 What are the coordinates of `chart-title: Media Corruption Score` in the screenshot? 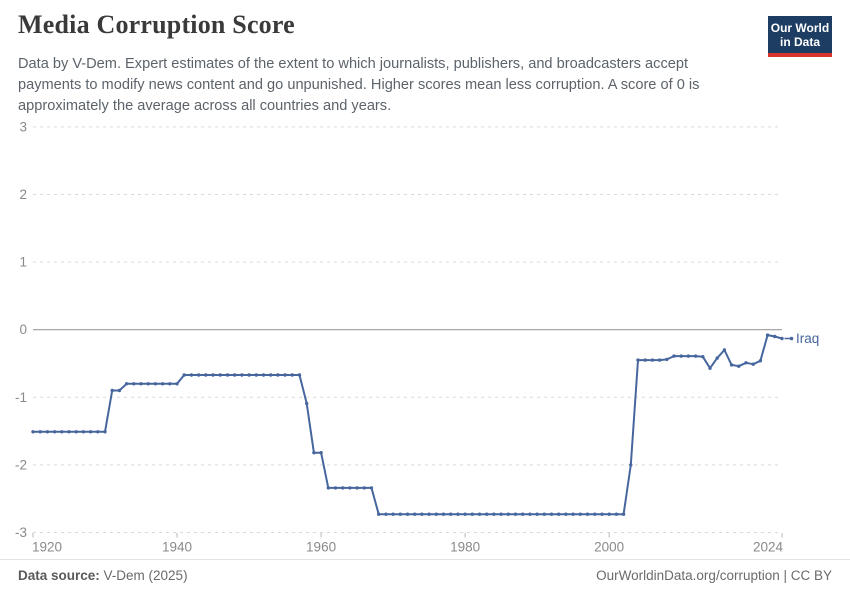 It's located at (156, 24).